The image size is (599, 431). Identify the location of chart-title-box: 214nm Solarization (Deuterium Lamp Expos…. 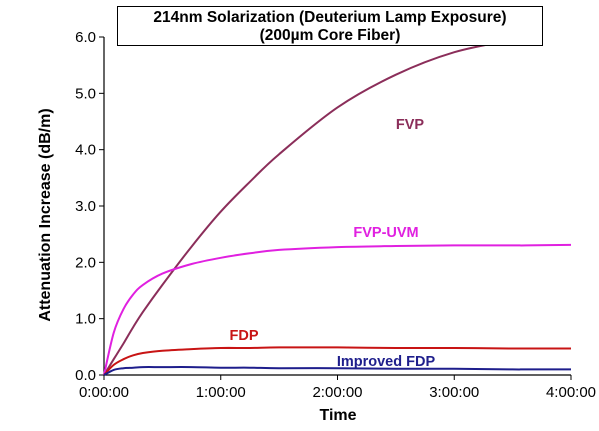
(330, 26).